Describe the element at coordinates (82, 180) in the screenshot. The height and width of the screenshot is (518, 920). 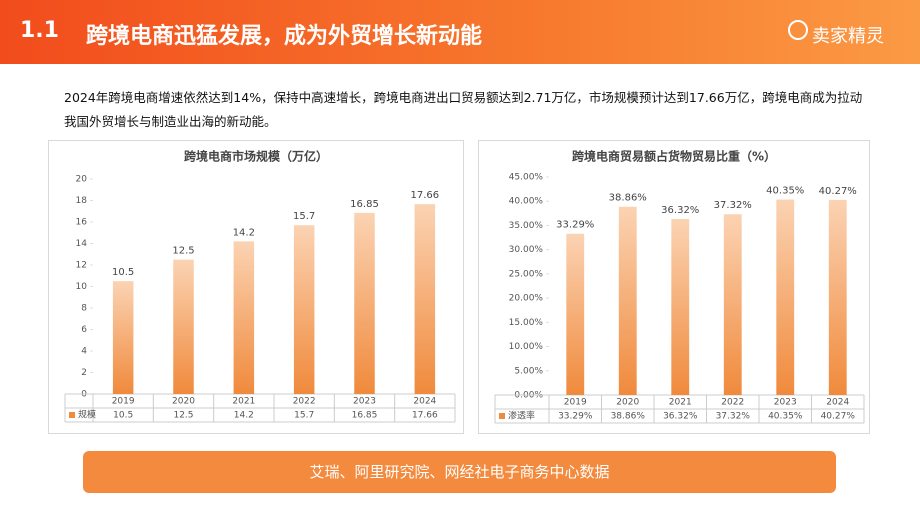
I see `y-tick-label: 20` at that location.